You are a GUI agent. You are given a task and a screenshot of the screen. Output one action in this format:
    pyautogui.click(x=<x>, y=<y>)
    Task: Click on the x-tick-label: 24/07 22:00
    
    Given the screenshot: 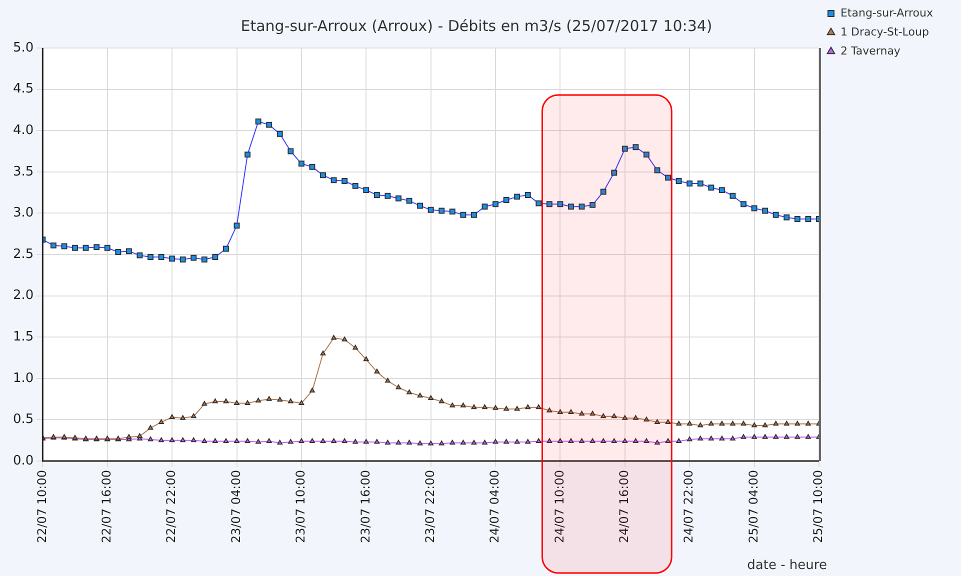 What is the action you would take?
    pyautogui.click(x=689, y=507)
    